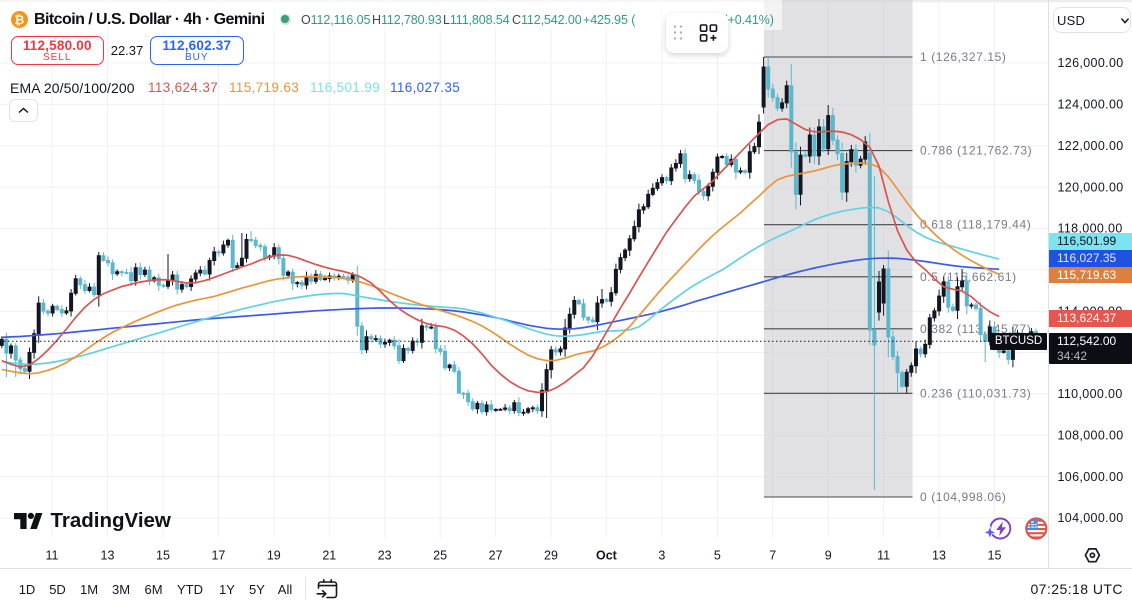 The width and height of the screenshot is (1132, 606). What do you see at coordinates (274, 556) in the screenshot?
I see `svg-text: 19` at bounding box center [274, 556].